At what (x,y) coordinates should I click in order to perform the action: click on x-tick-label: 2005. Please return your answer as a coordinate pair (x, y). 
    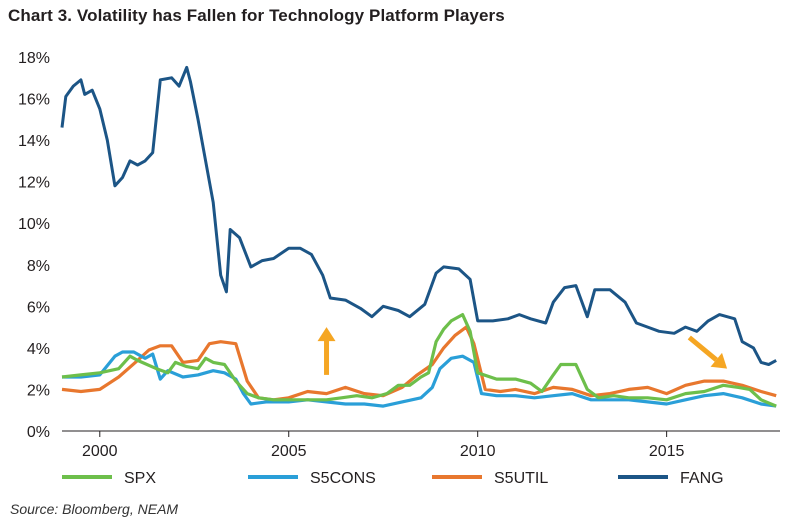
    Looking at the image, I should click on (289, 451).